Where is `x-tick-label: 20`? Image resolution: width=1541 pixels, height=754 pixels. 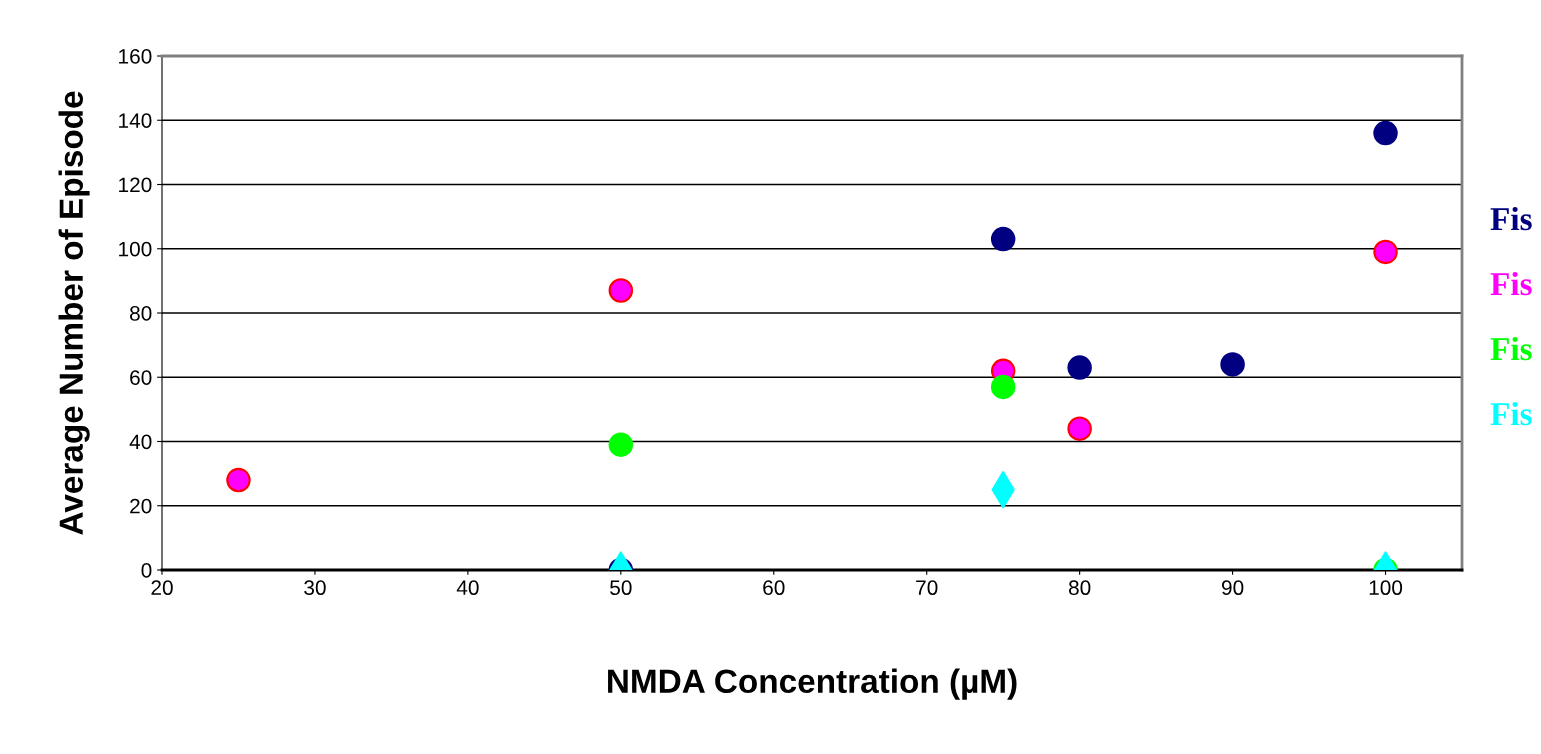 x-tick-label: 20 is located at coordinates (162, 588).